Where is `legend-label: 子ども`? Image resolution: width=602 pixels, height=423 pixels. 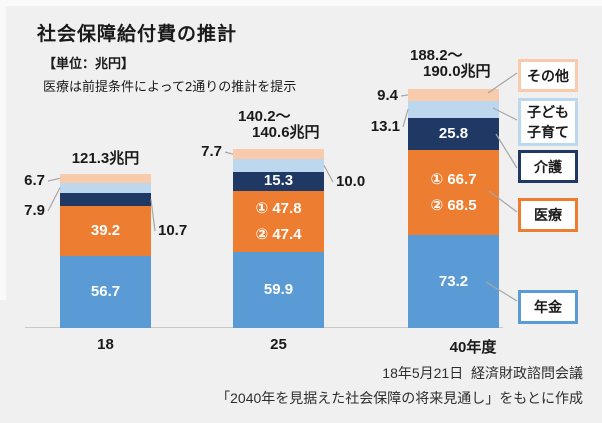 legend-label: 子ども is located at coordinates (548, 112).